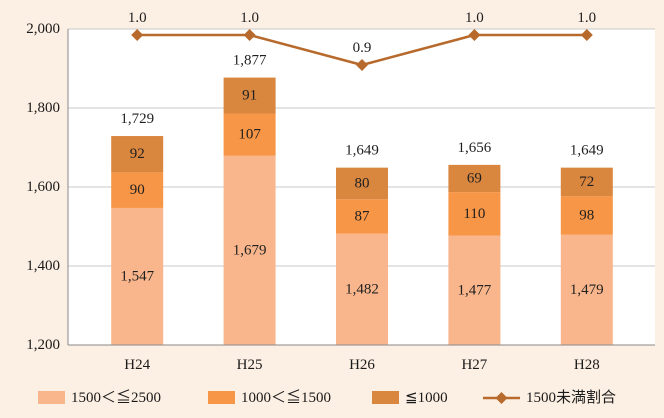 Image resolution: width=664 pixels, height=418 pixels. I want to click on legend-diamond-marker, so click(501, 398).